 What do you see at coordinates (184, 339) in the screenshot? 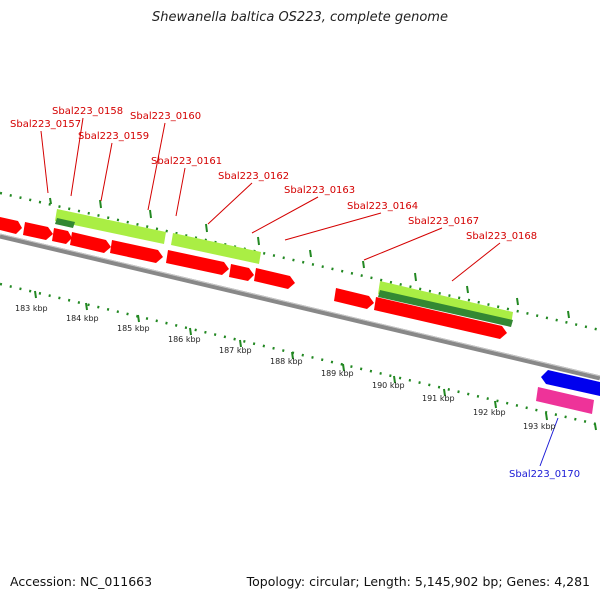
I see `kbp-label: 186 kbp` at bounding box center [184, 339].